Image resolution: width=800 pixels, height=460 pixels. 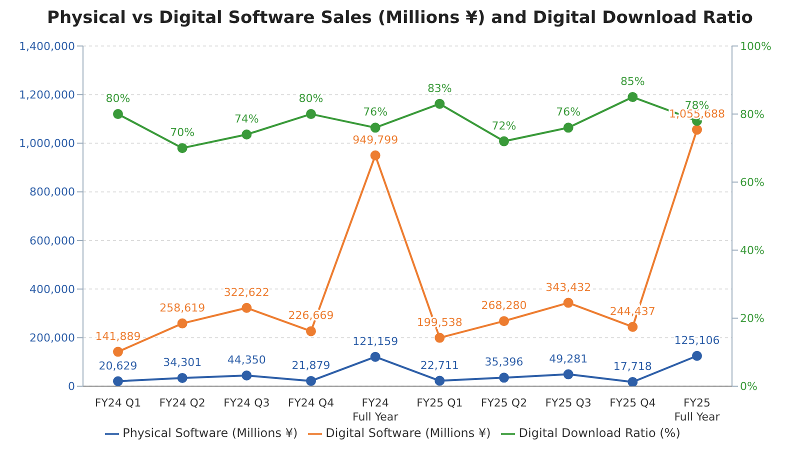 I want to click on data-label: 141,889, so click(x=118, y=336).